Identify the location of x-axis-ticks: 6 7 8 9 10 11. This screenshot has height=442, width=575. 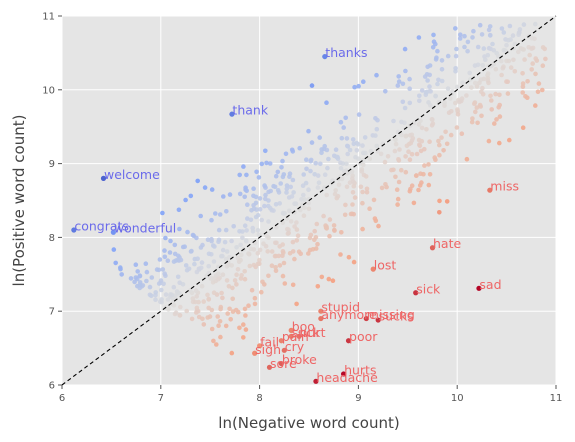
(310, 394).